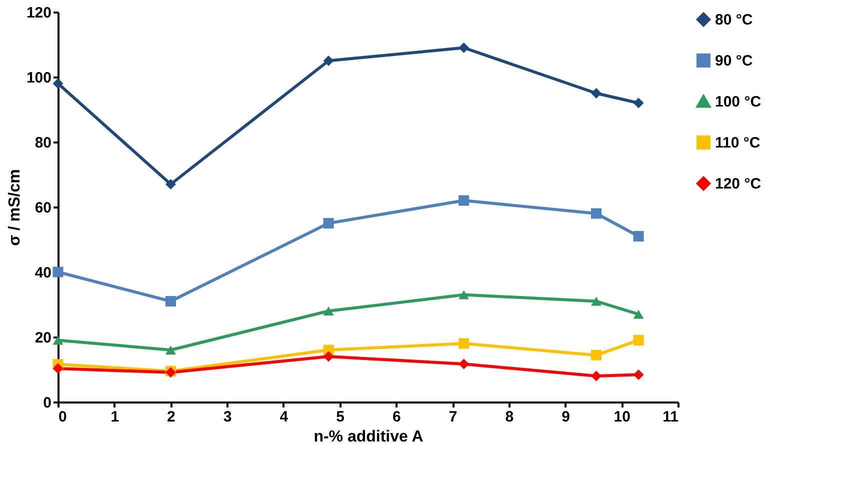 The image size is (859, 488). What do you see at coordinates (47, 403) in the screenshot?
I see `y-tick-label: 0` at bounding box center [47, 403].